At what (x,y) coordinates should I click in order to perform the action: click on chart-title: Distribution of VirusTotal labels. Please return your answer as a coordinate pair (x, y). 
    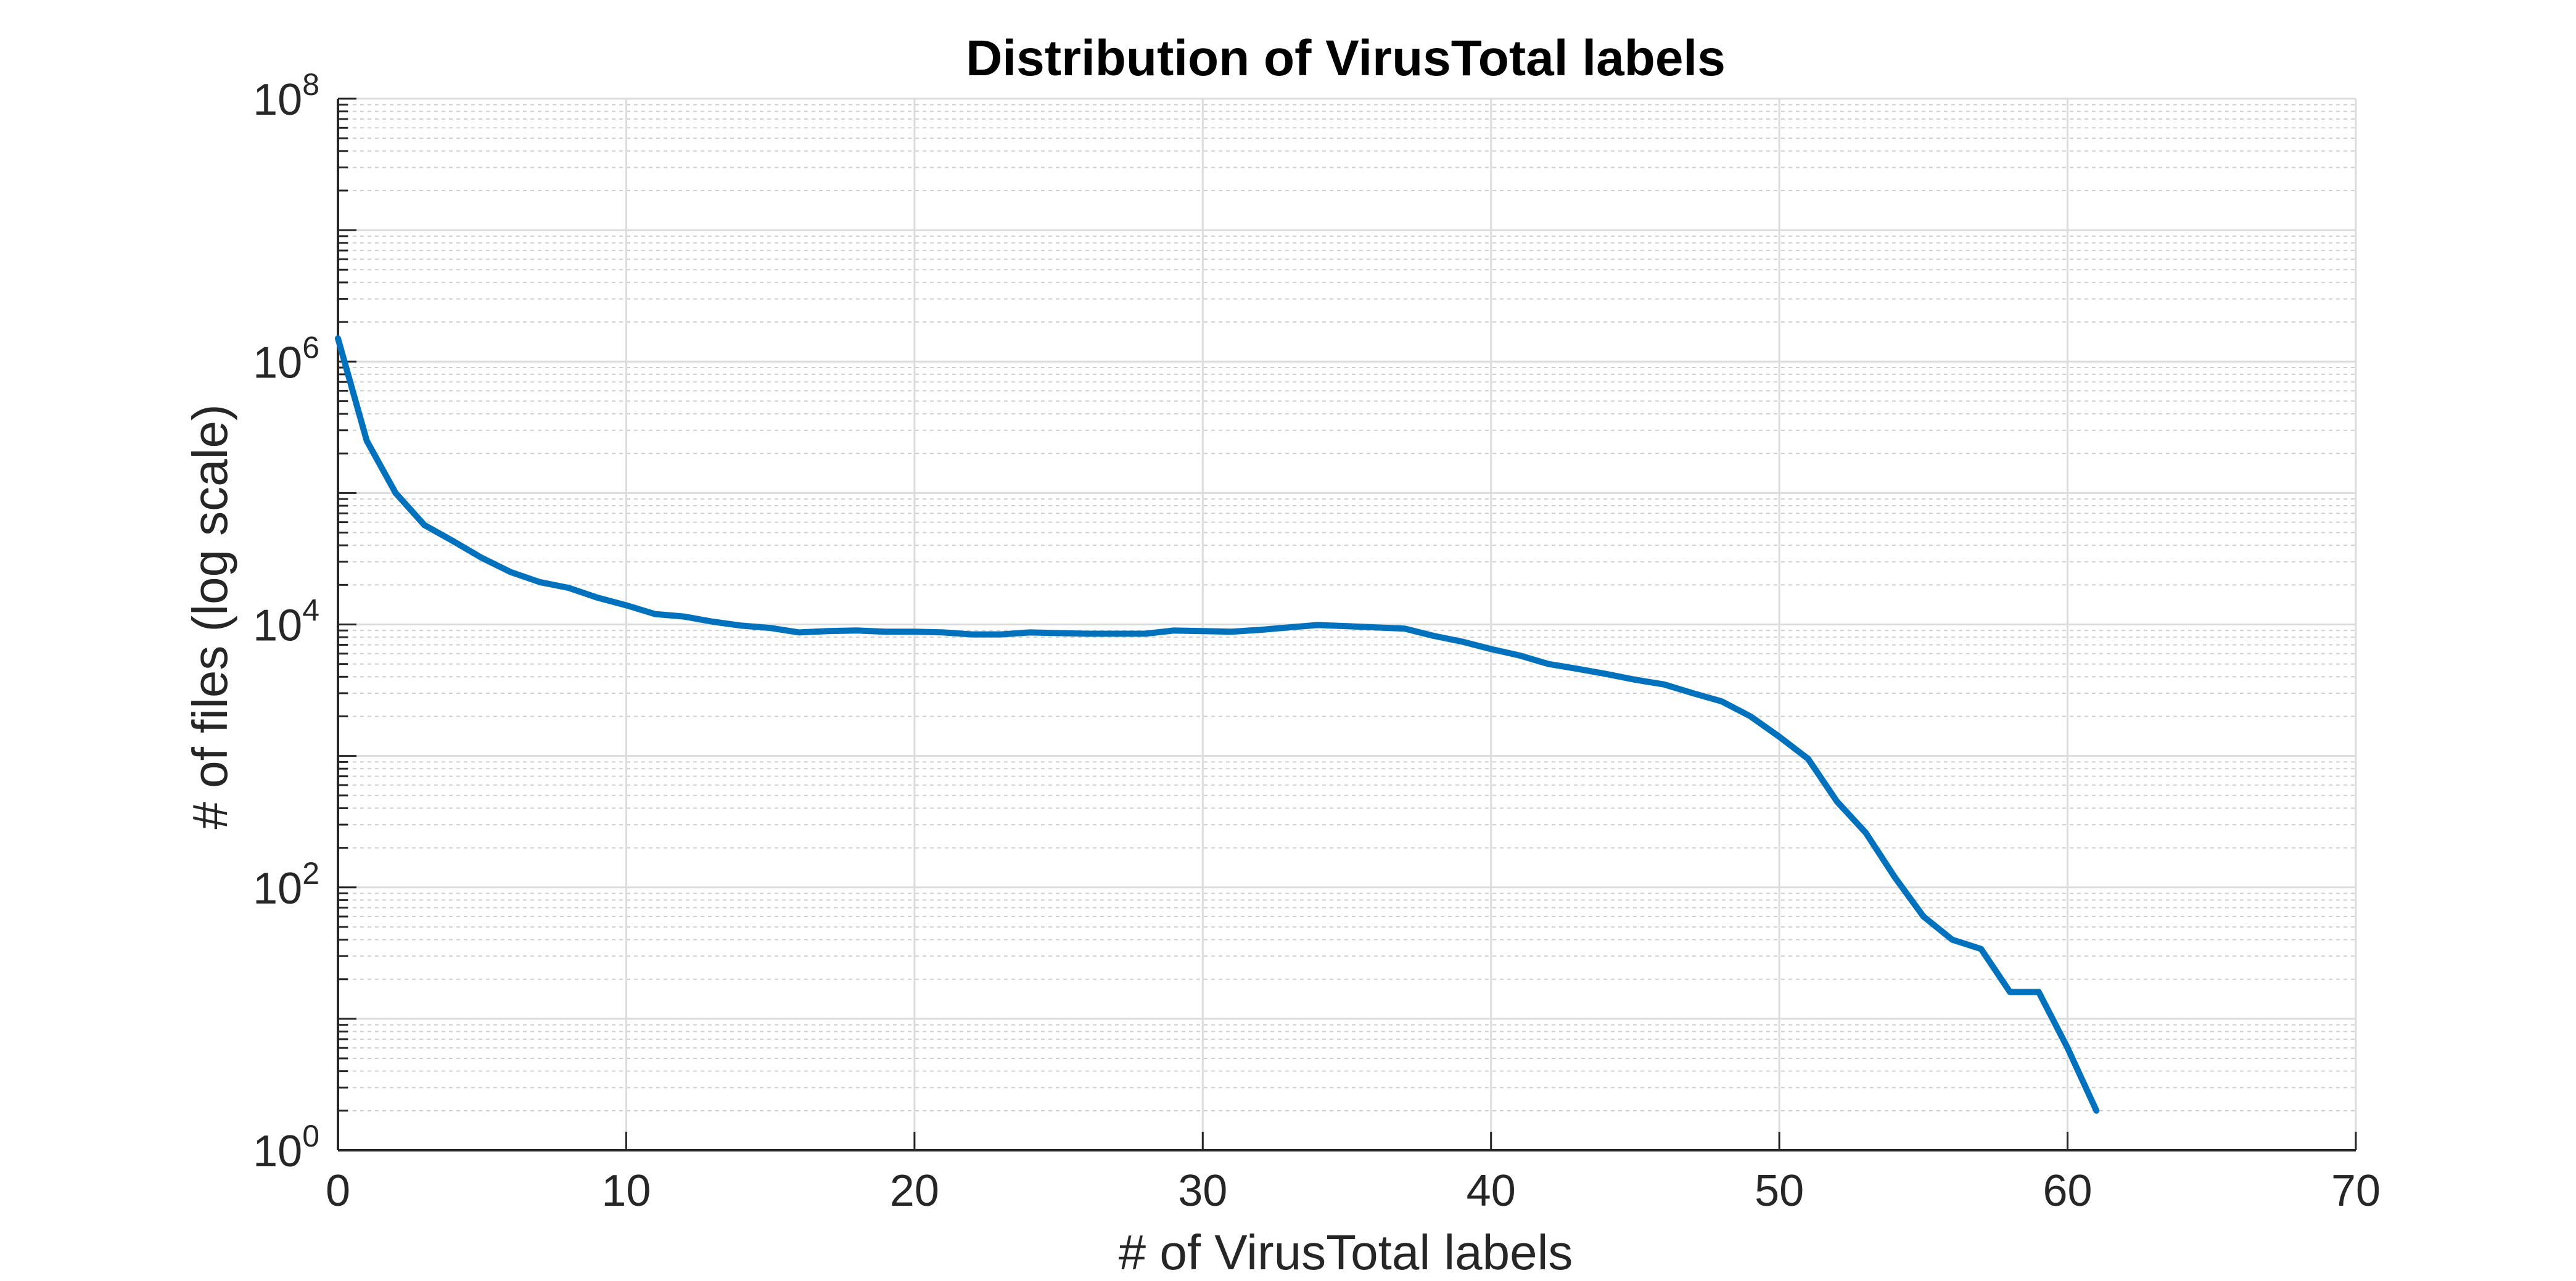
    Looking at the image, I should click on (1346, 58).